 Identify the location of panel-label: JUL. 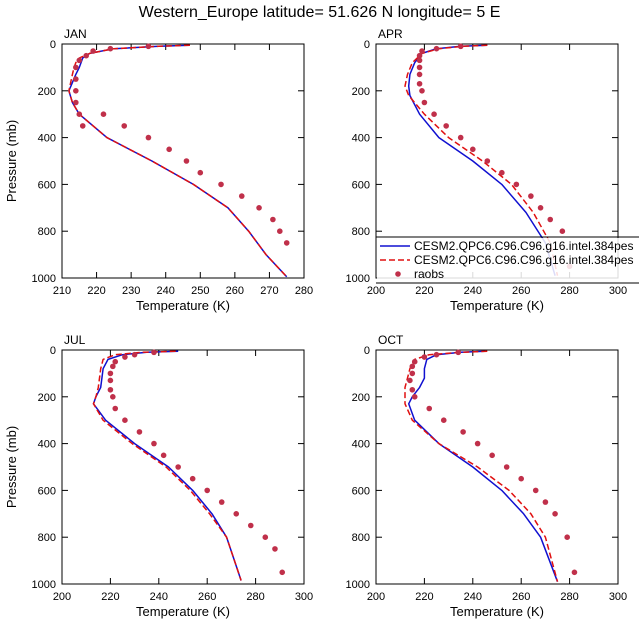
(75, 340).